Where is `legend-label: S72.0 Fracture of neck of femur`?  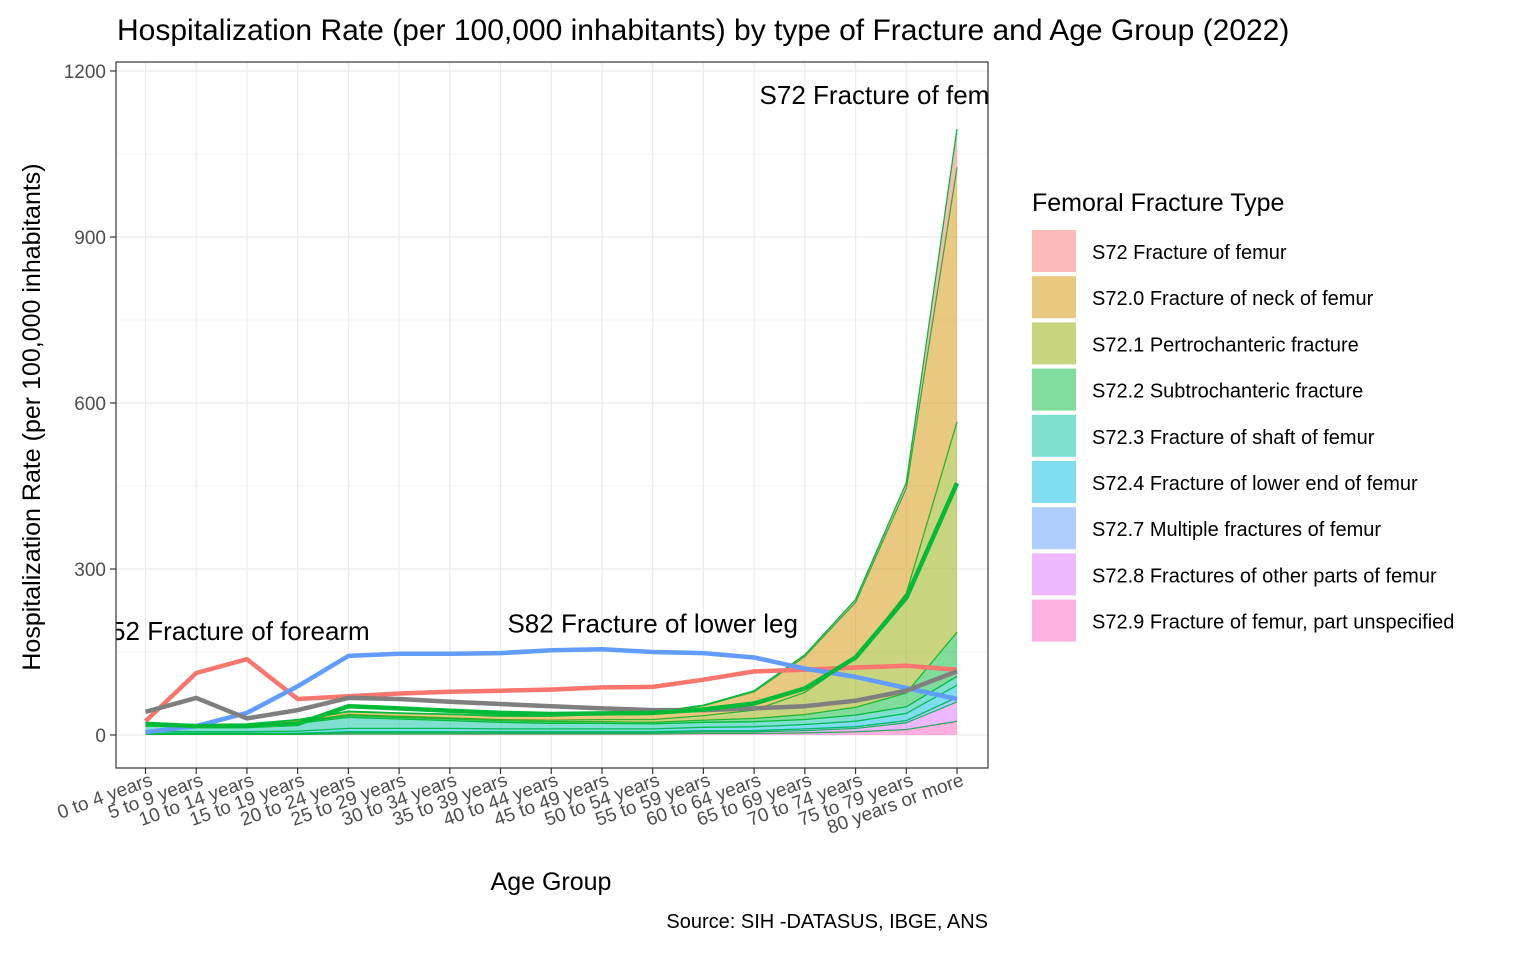 legend-label: S72.0 Fracture of neck of femur is located at coordinates (1233, 299).